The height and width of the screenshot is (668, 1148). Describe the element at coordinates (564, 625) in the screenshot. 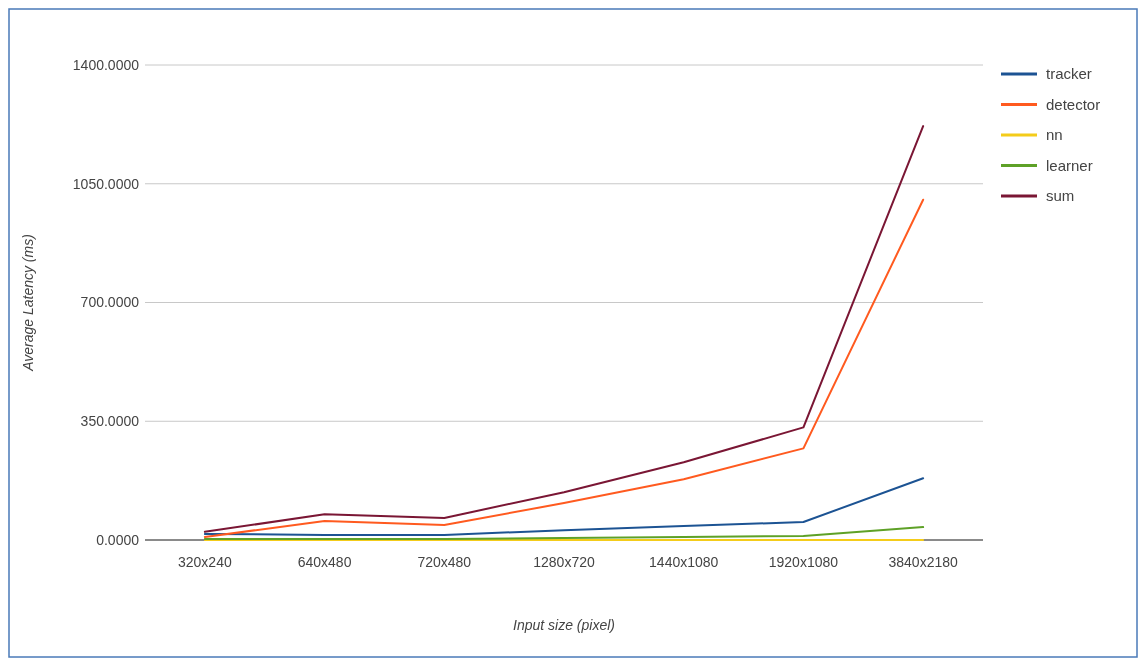

I see `x-axis-title: Input size (pixel)` at that location.